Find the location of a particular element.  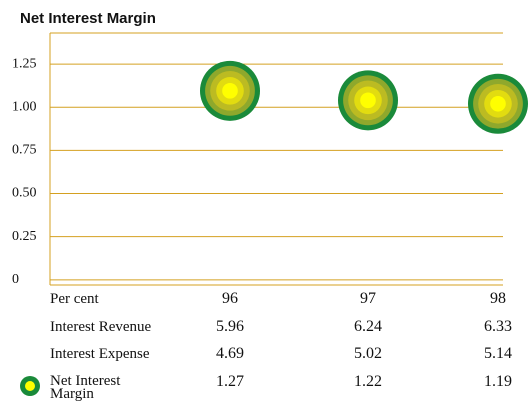

table-value: 5.96 is located at coordinates (230, 326).